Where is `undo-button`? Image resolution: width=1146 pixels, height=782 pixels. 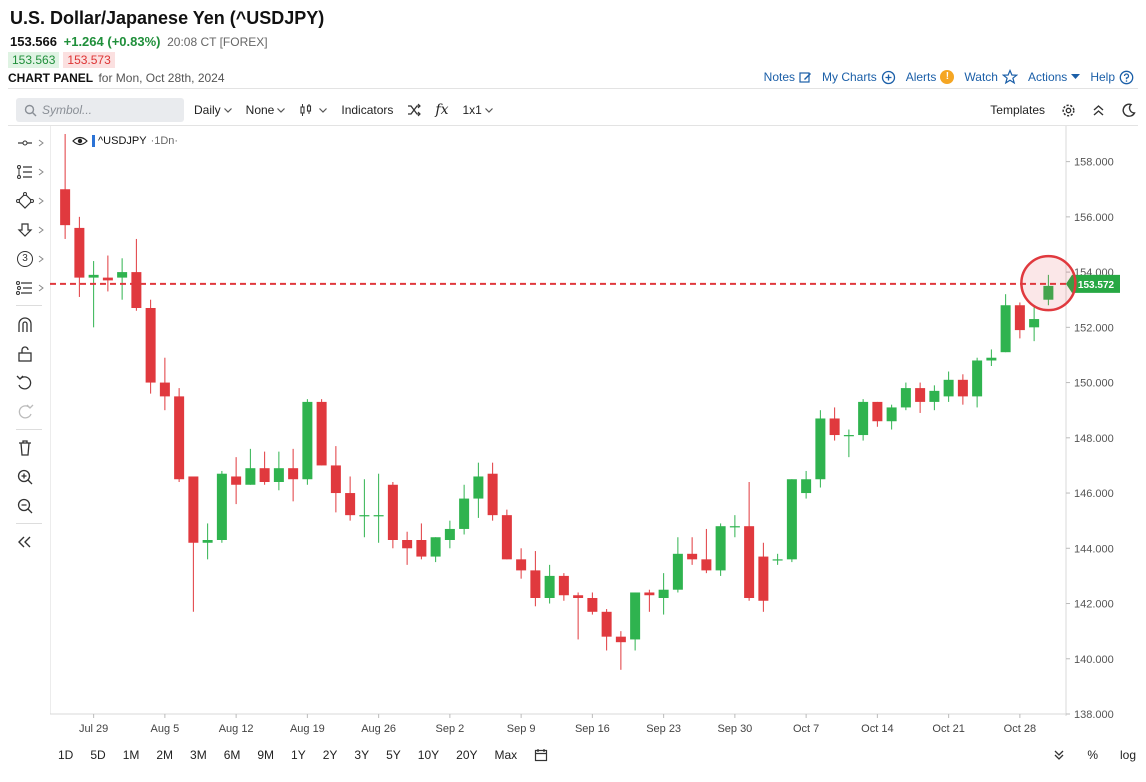
undo-button is located at coordinates (31, 383).